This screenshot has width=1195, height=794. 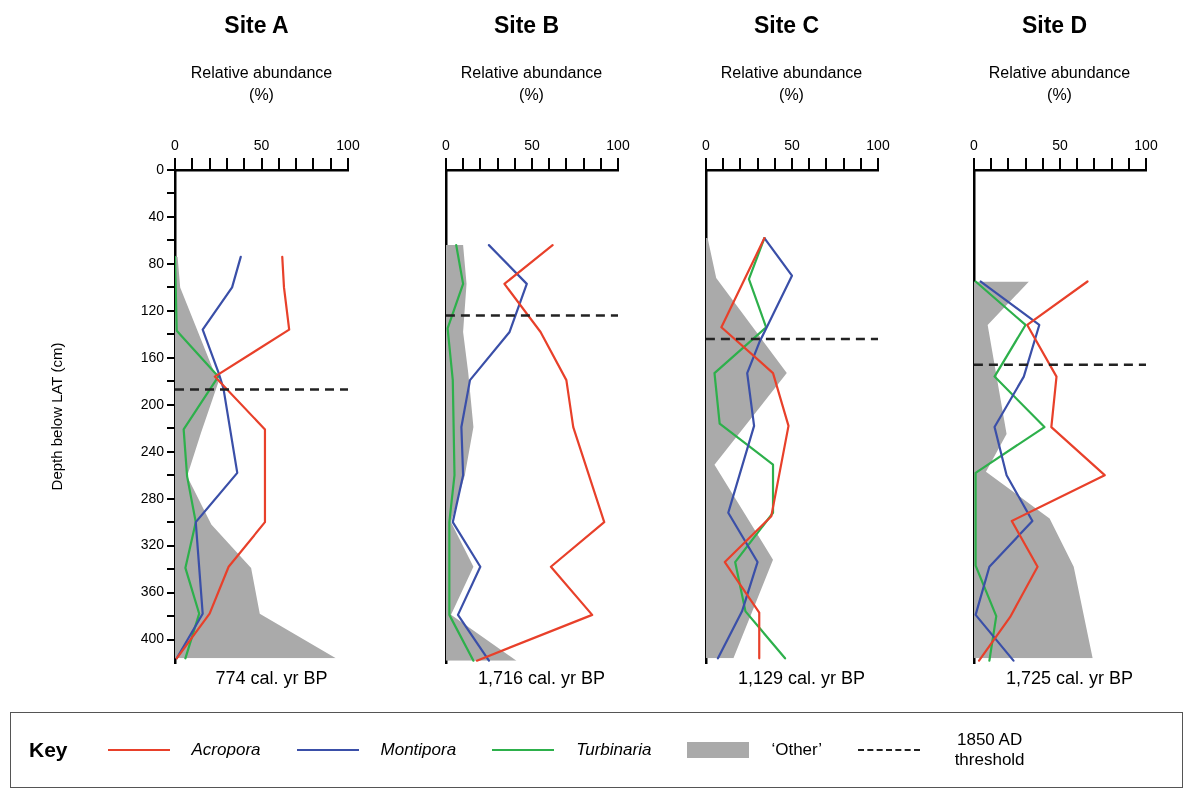 What do you see at coordinates (152, 591) in the screenshot?
I see `y-tick-label: 360` at bounding box center [152, 591].